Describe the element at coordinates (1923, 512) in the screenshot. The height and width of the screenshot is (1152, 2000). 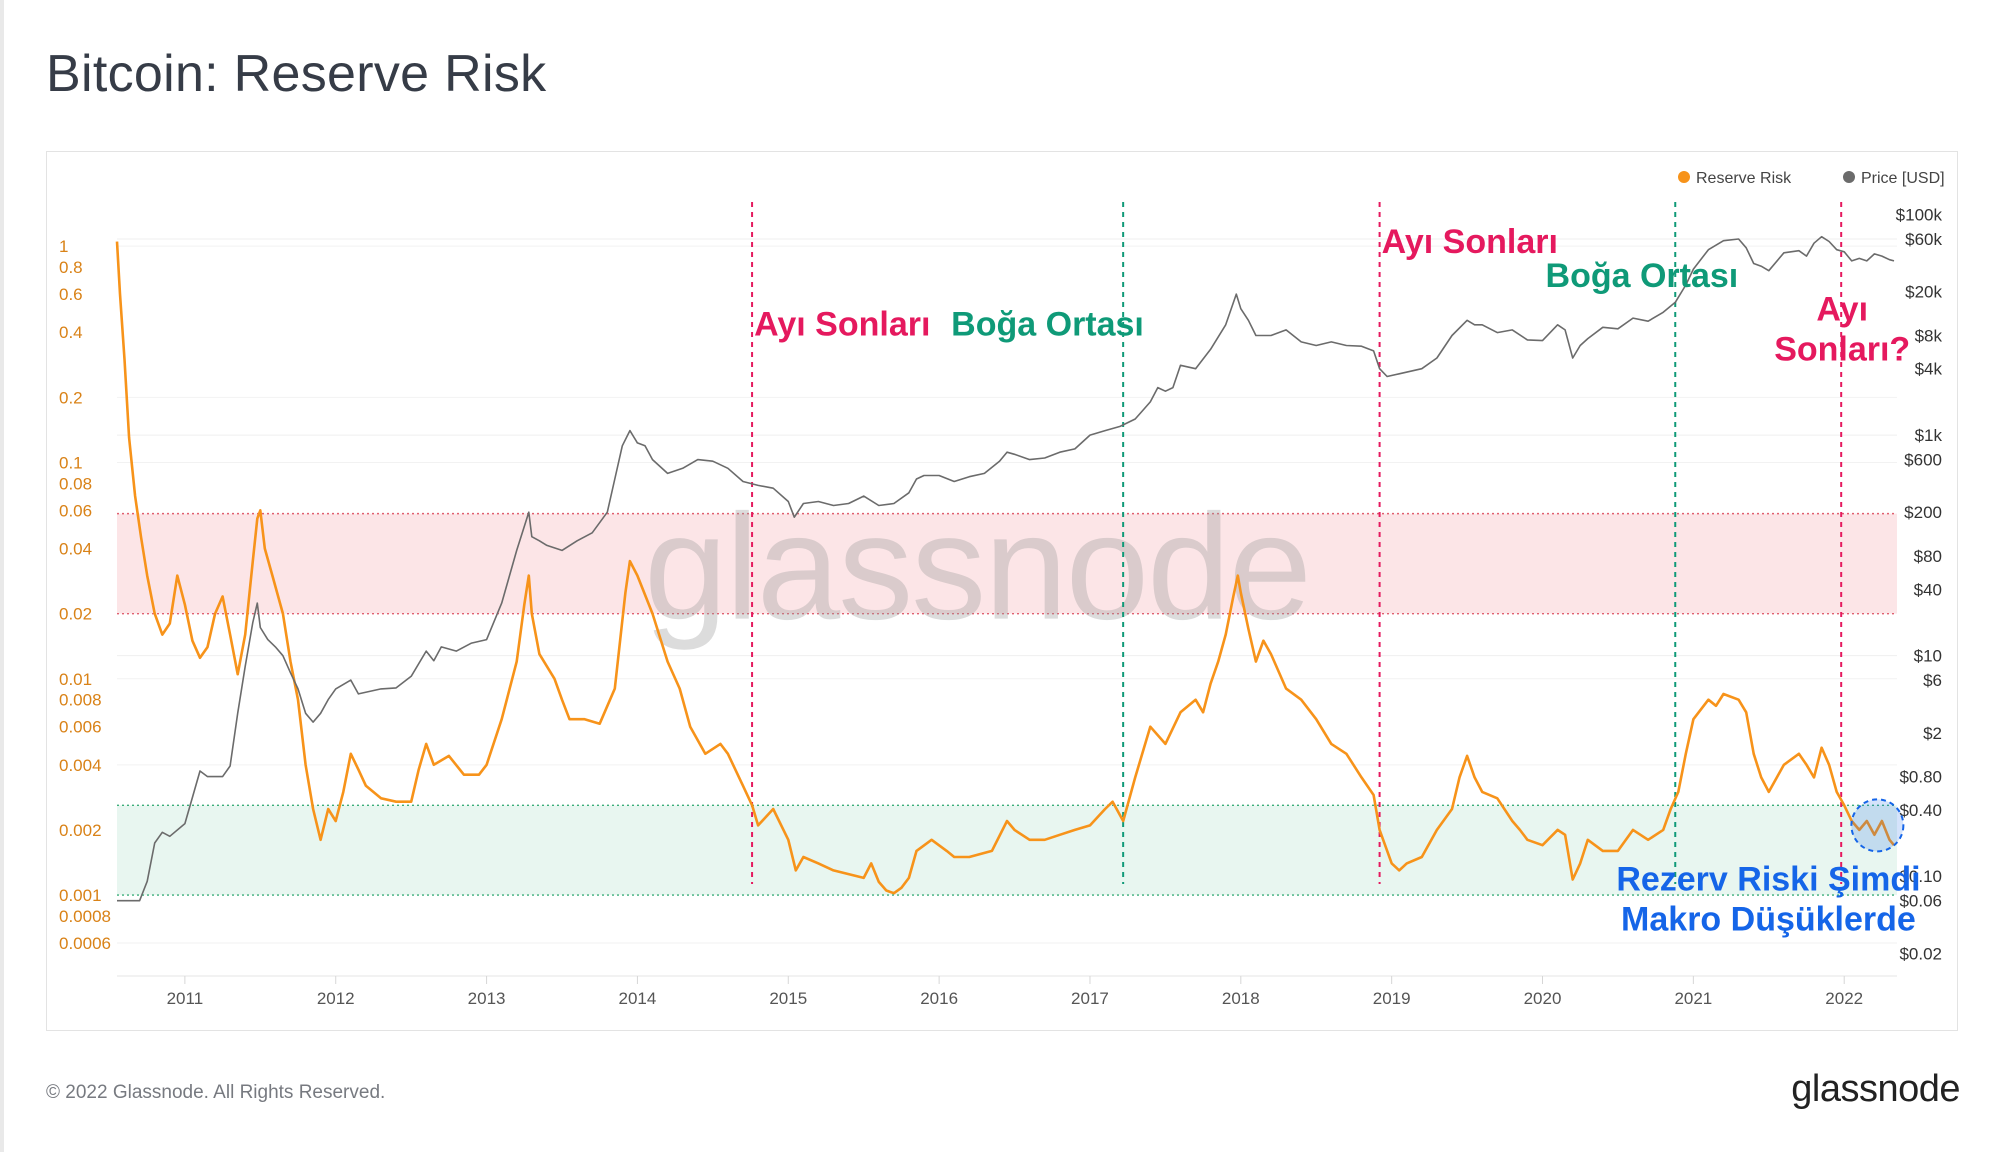
I see `right-axis-tick-label: $200` at that location.